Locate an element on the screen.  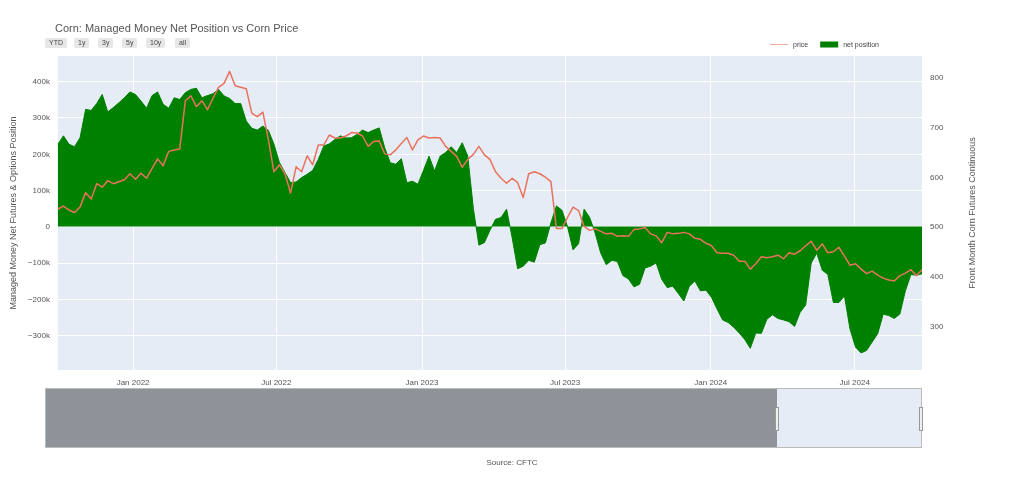
y2-tick-label: 300 is located at coordinates (937, 326).